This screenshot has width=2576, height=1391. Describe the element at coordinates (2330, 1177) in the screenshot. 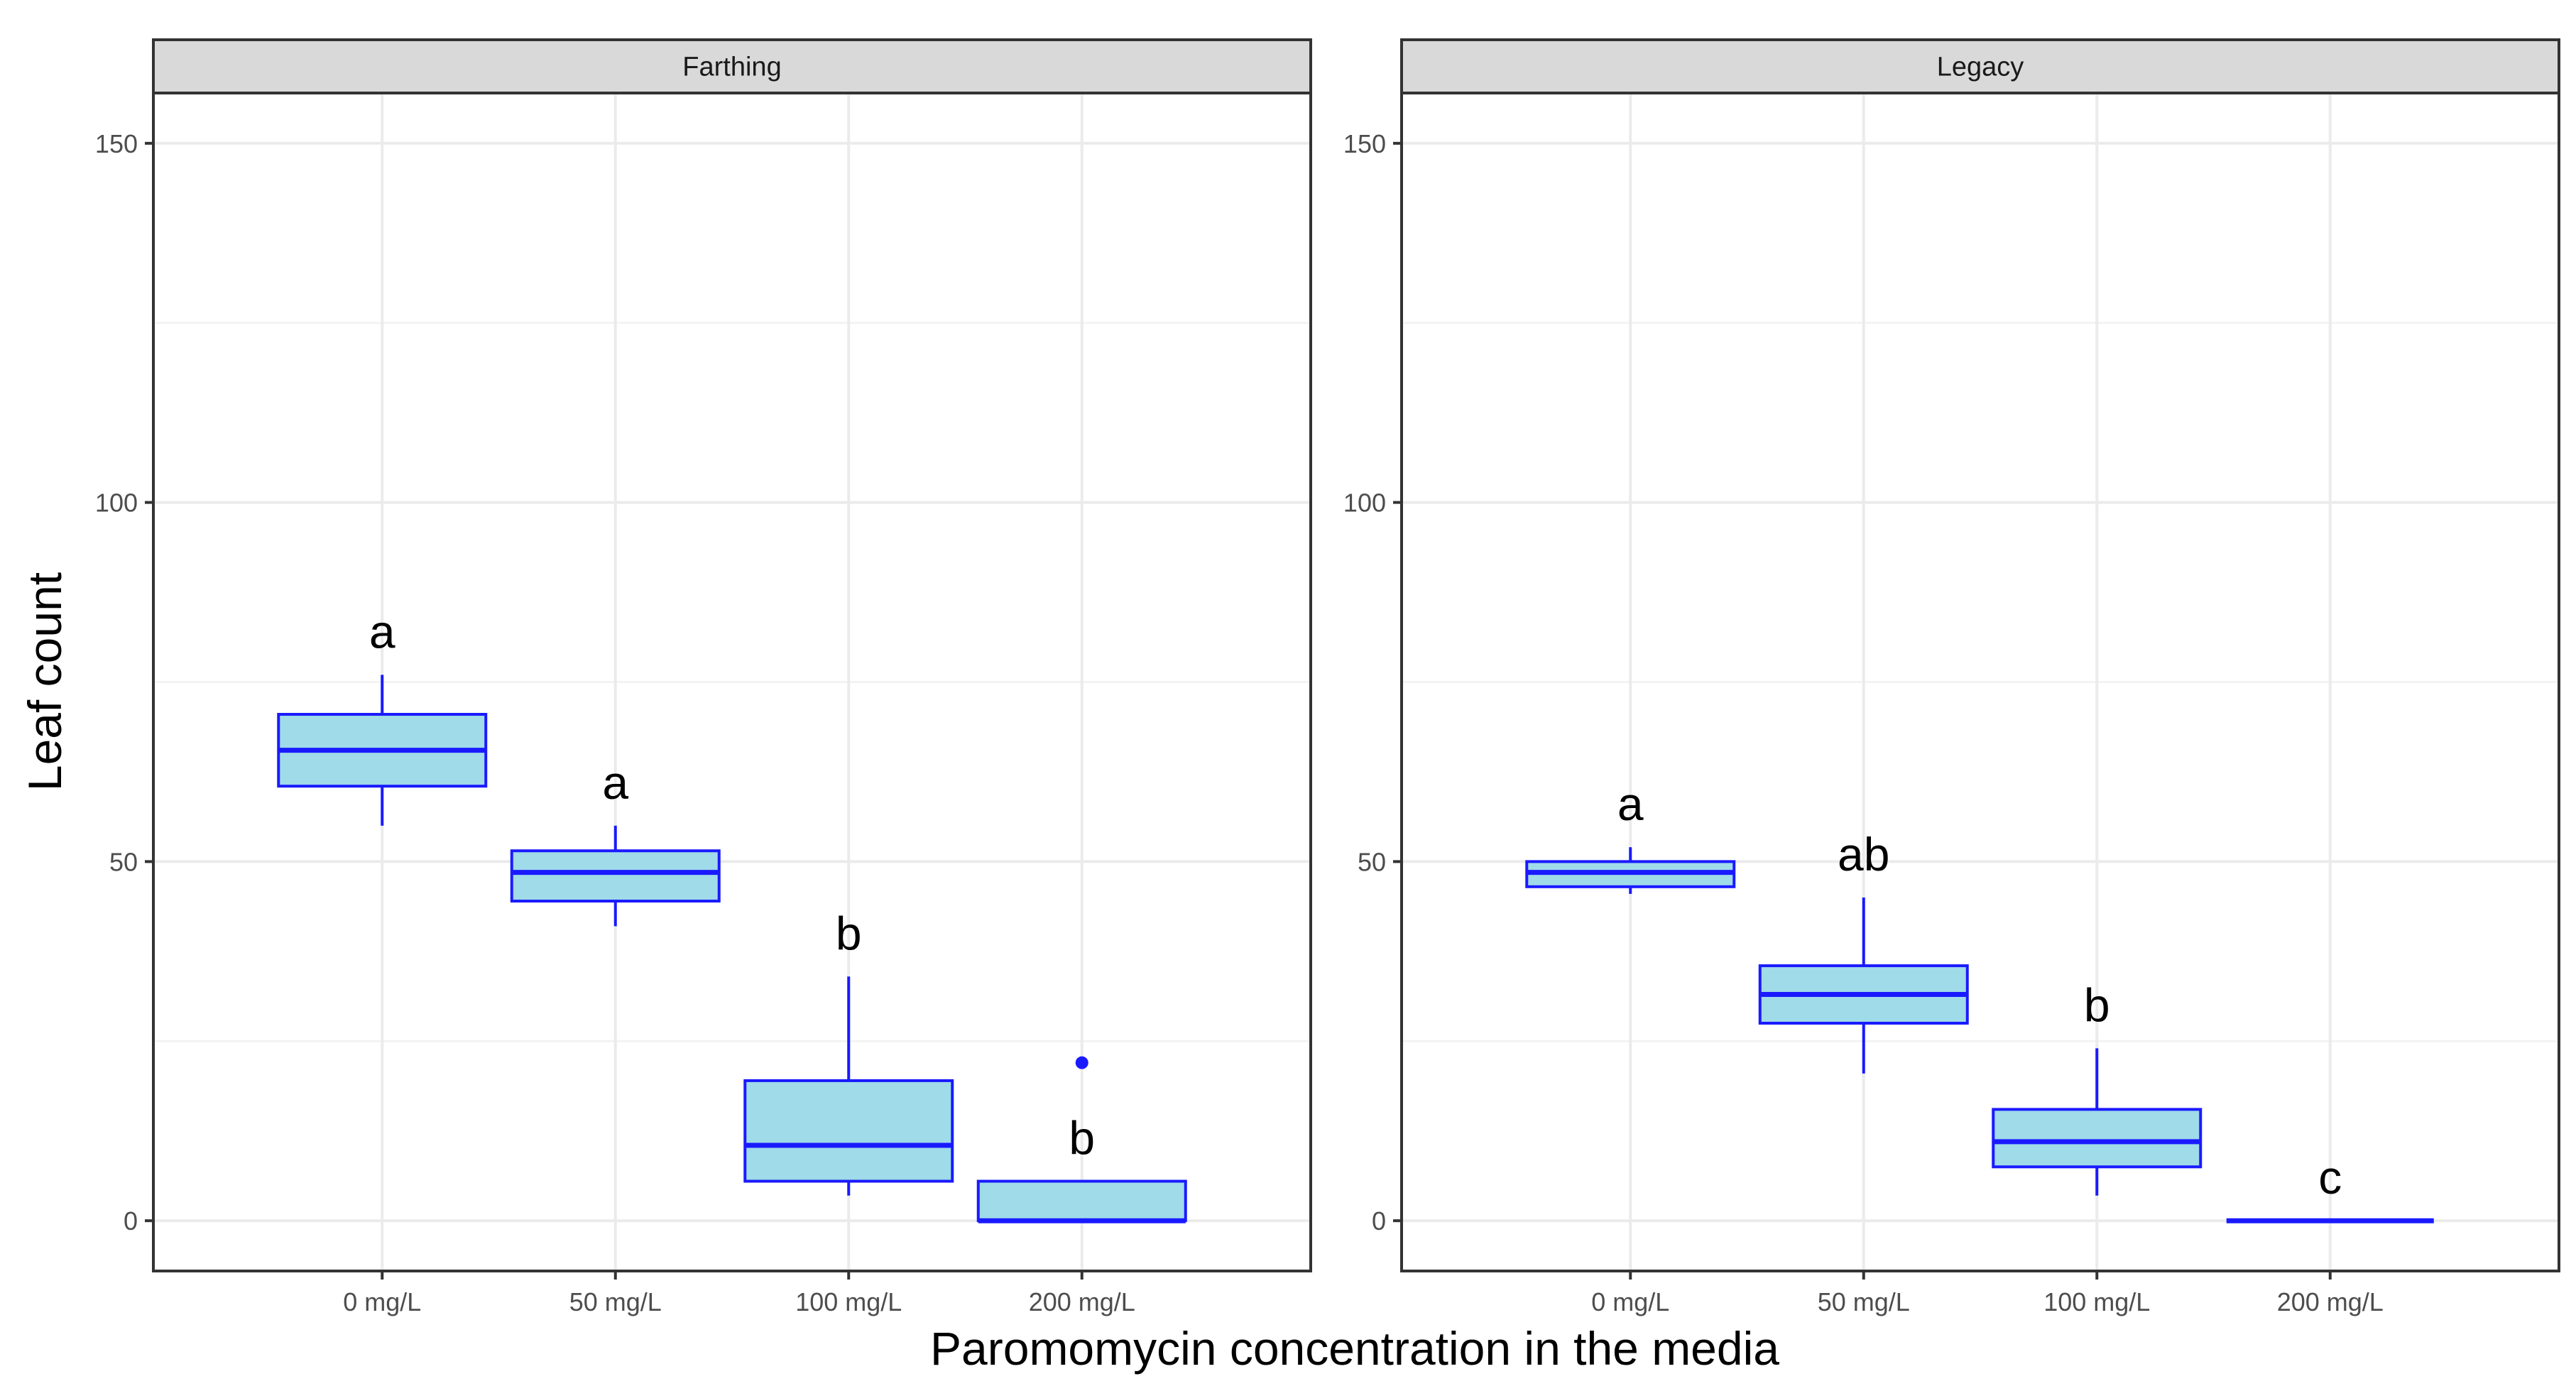

I see `significance-letter: c` at that location.